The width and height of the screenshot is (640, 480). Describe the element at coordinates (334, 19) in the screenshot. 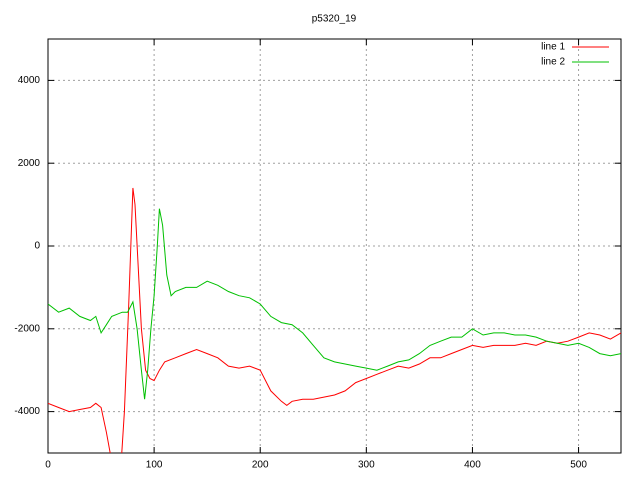

I see `chart-title: p5320_19` at that location.